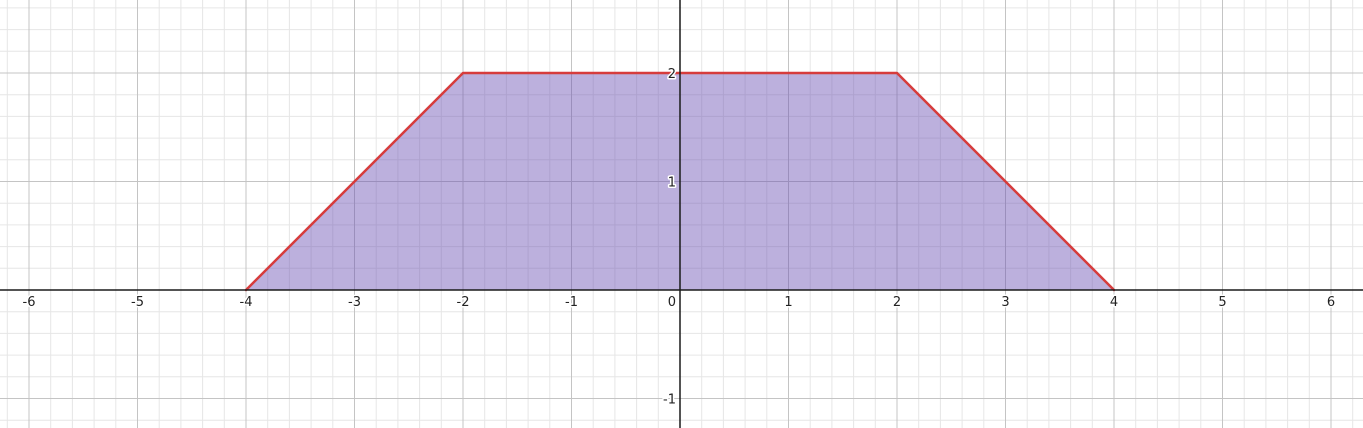 Image resolution: width=1363 pixels, height=428 pixels. I want to click on y-tick-label: 1, so click(672, 183).